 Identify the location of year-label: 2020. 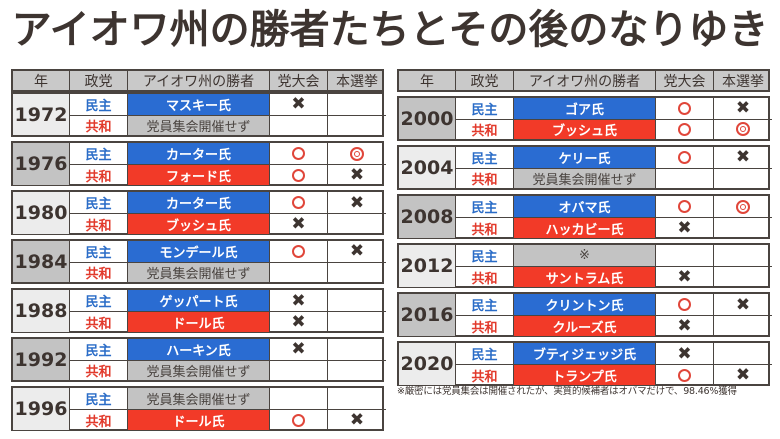
(427, 364).